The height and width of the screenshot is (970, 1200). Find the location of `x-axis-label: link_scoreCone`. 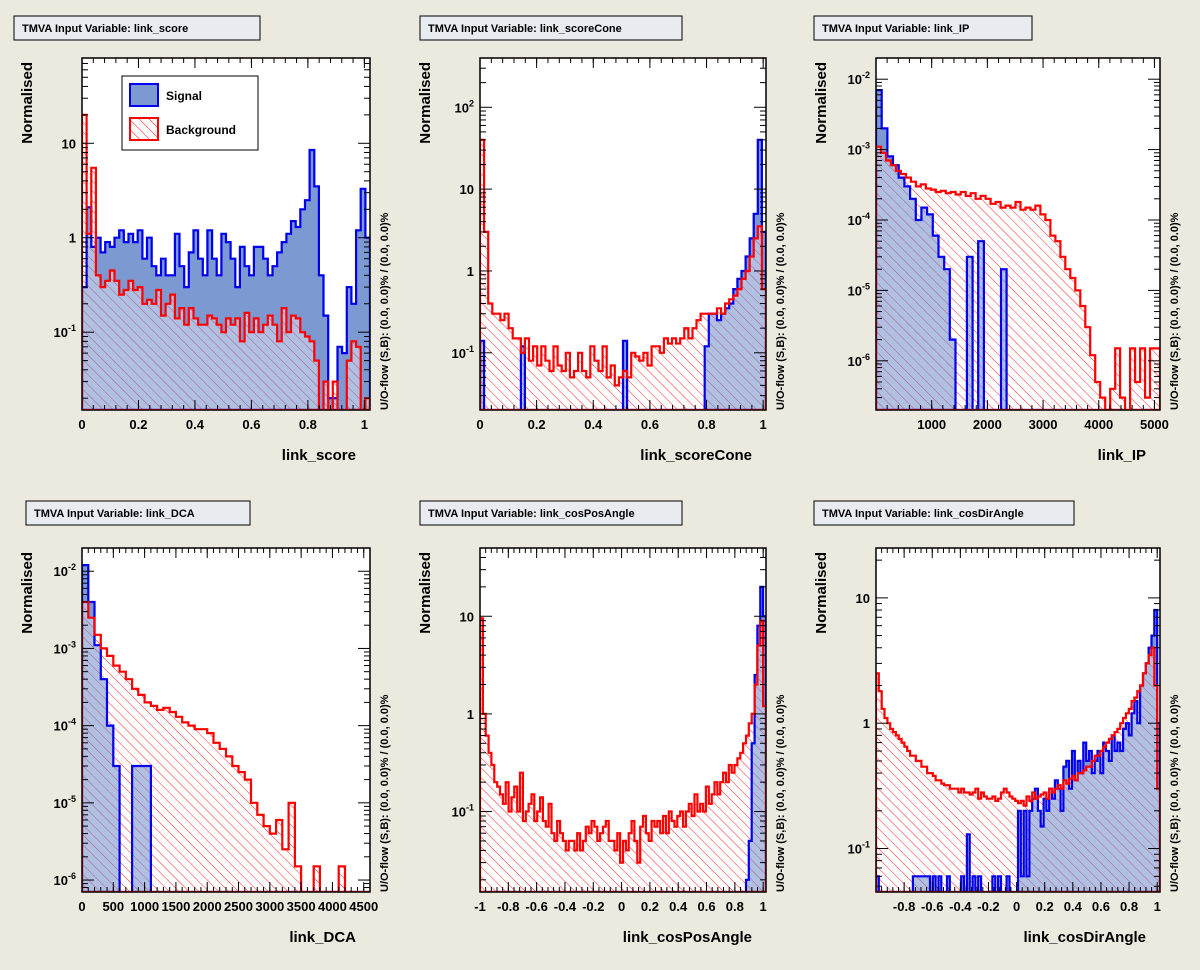

x-axis-label: link_scoreCone is located at coordinates (696, 455).